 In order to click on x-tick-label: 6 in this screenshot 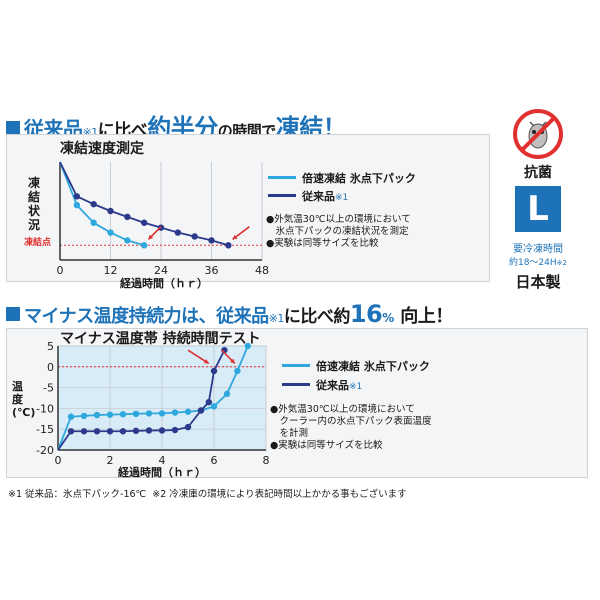, I will do `click(214, 460)`.